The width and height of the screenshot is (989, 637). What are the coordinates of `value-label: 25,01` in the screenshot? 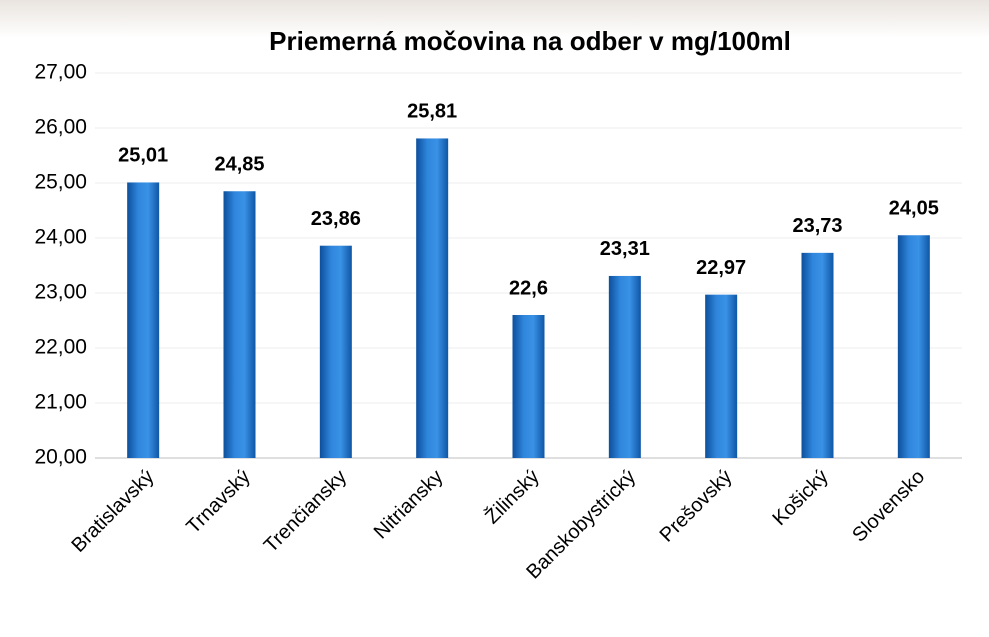 It's located at (143, 156).